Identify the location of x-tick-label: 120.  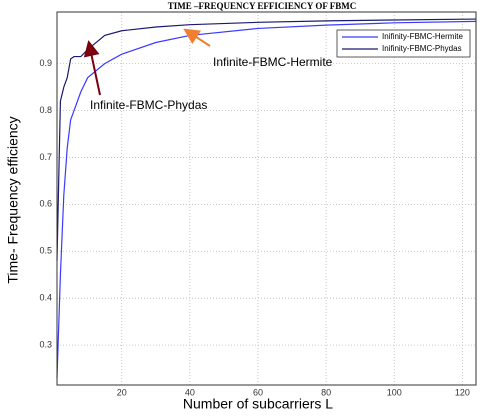
(462, 392).